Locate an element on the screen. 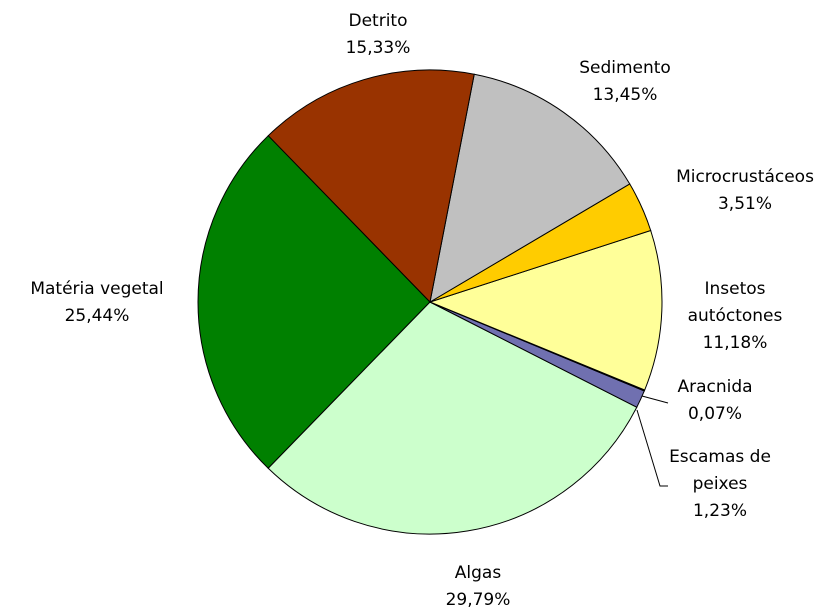 This screenshot has height=612, width=837. value-label: 11,18% is located at coordinates (735, 343).